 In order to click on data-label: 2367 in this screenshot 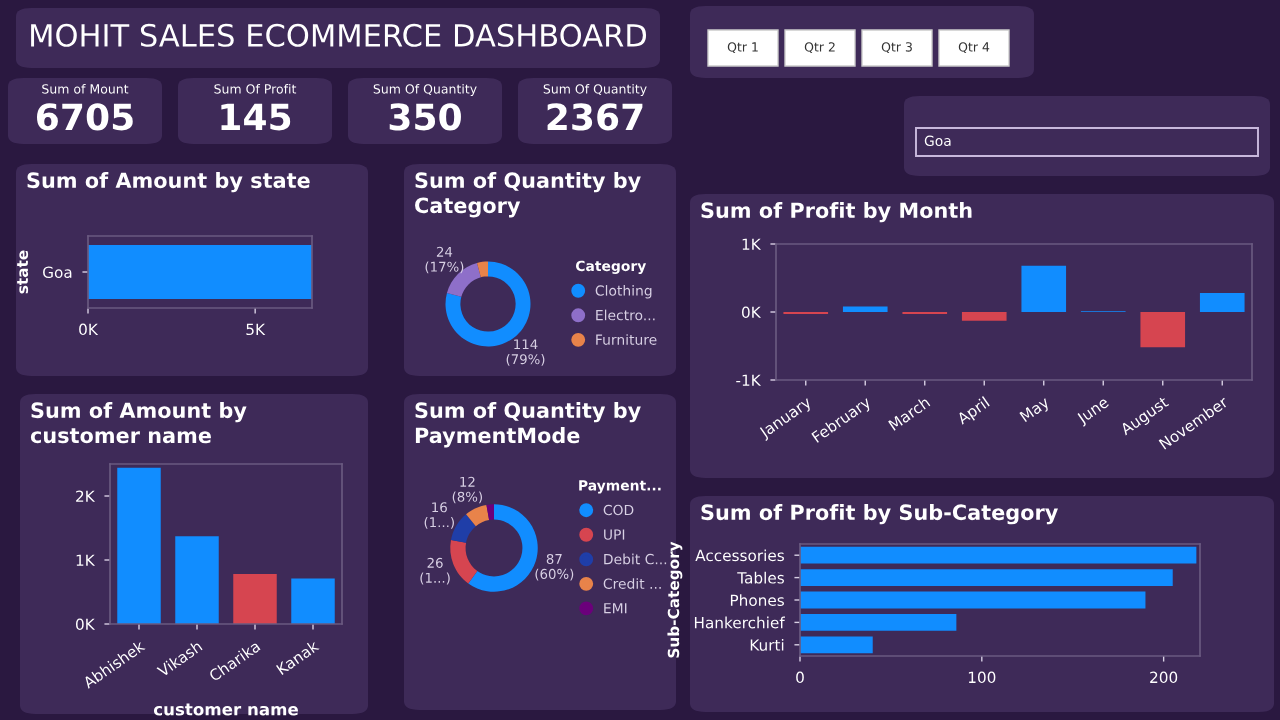, I will do `click(595, 117)`.